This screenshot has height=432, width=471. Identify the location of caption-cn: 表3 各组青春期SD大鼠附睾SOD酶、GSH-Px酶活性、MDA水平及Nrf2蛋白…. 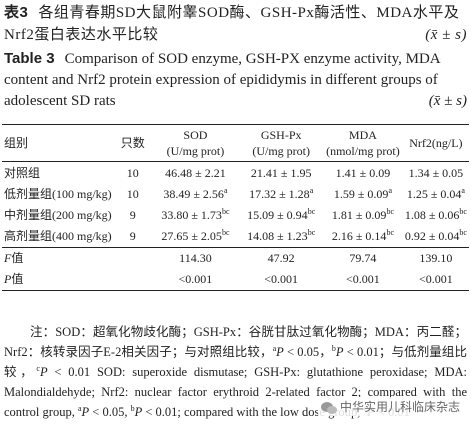
(235, 24).